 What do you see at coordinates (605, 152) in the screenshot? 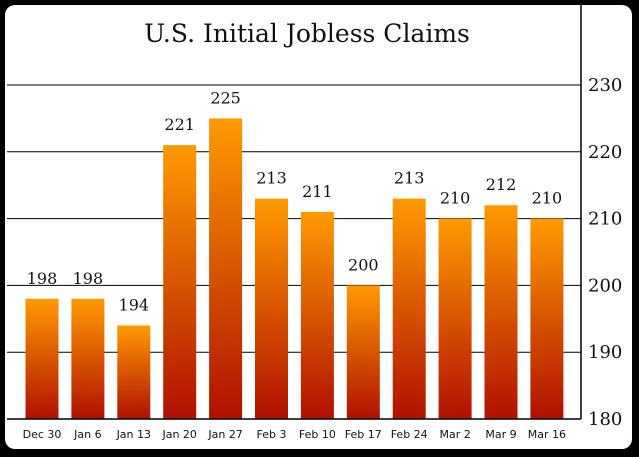
I see `y-tick-label: 220` at bounding box center [605, 152].